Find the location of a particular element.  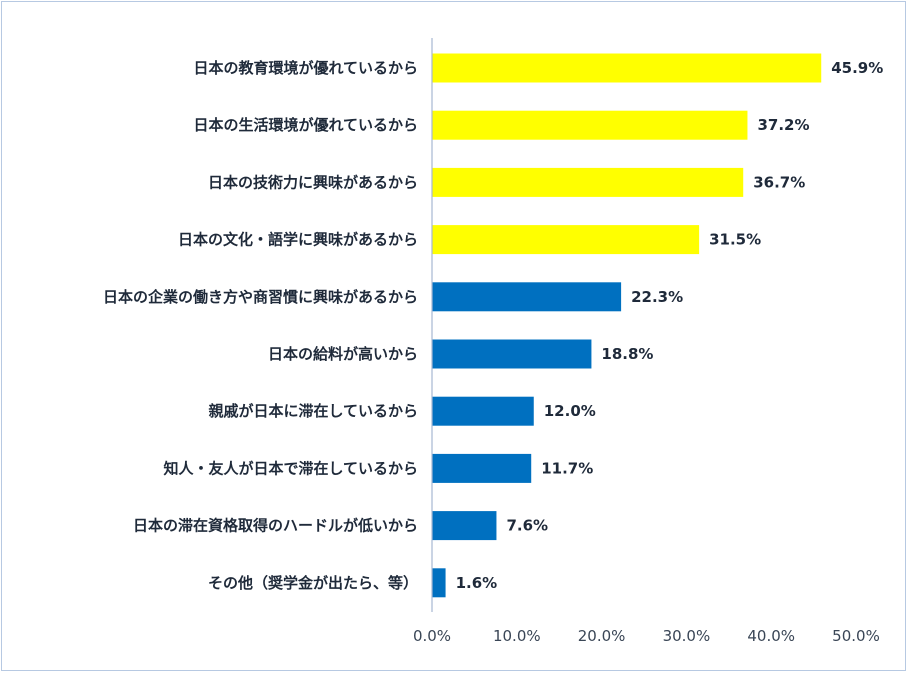

x-tick-label: 20.0% is located at coordinates (602, 636).